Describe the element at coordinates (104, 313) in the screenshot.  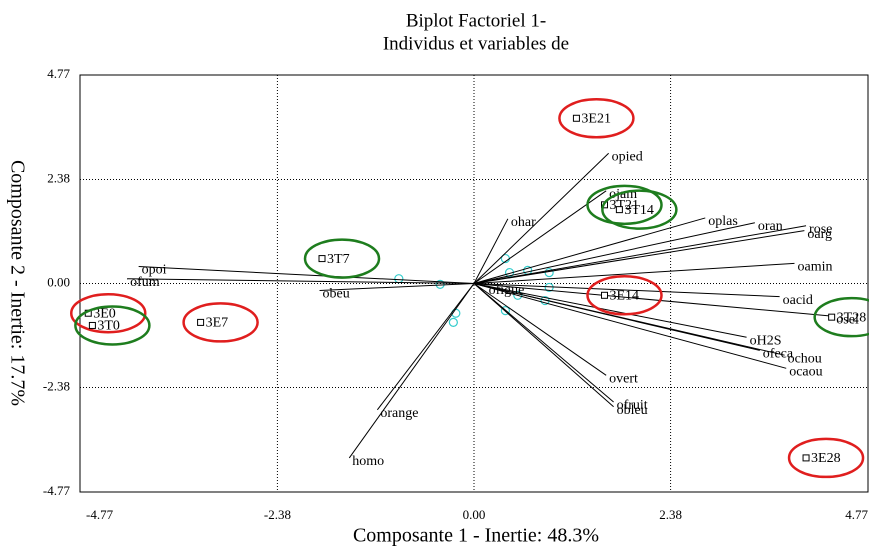
I see `individual-label: 3E0` at that location.